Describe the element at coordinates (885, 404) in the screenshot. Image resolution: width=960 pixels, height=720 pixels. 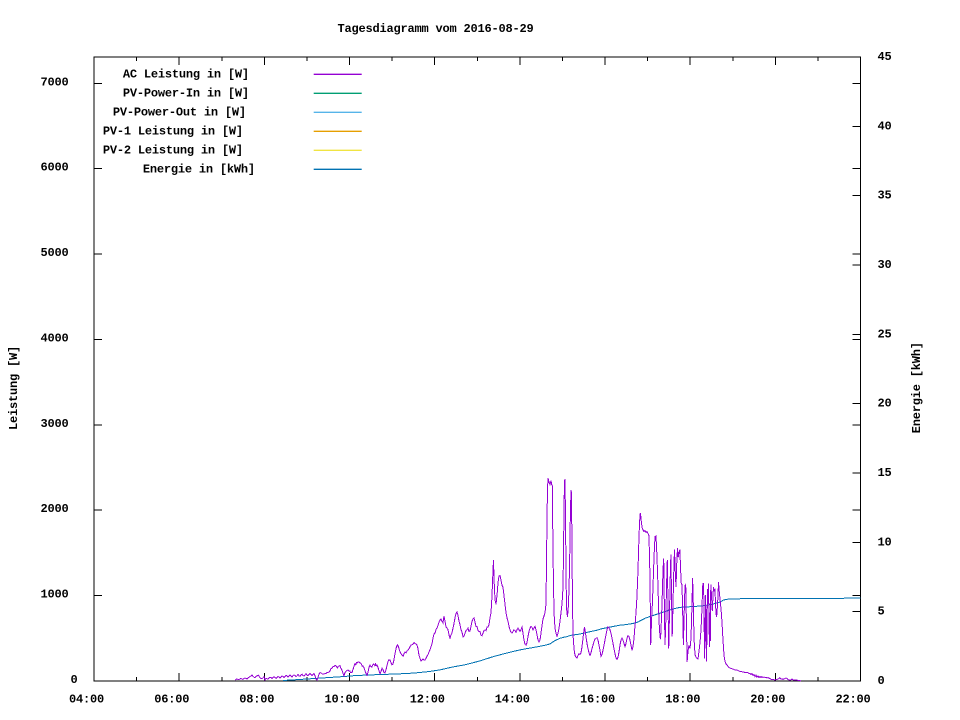
I see `svg-text: 20` at that location.